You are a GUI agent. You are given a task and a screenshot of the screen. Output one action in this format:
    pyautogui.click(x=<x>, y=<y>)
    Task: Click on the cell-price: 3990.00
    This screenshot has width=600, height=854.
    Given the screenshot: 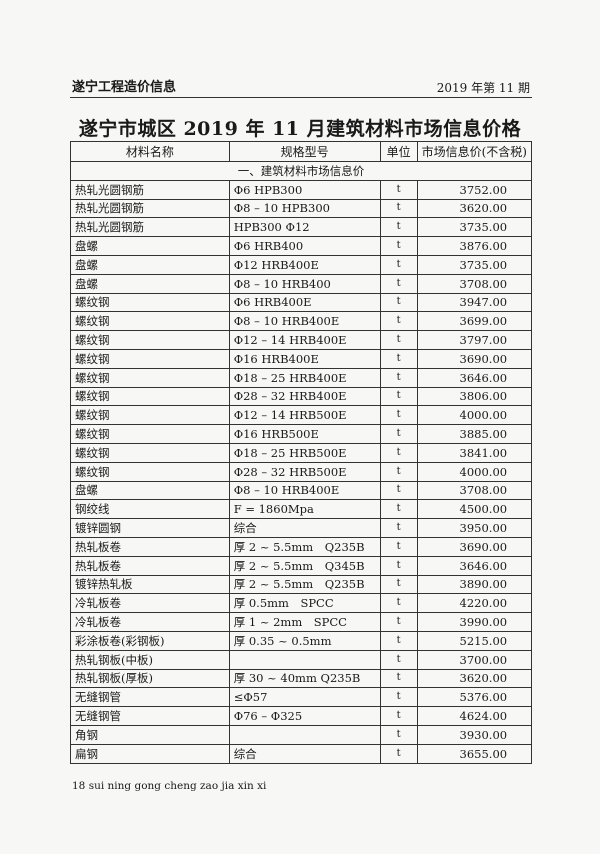 What is the action you would take?
    pyautogui.click(x=474, y=622)
    